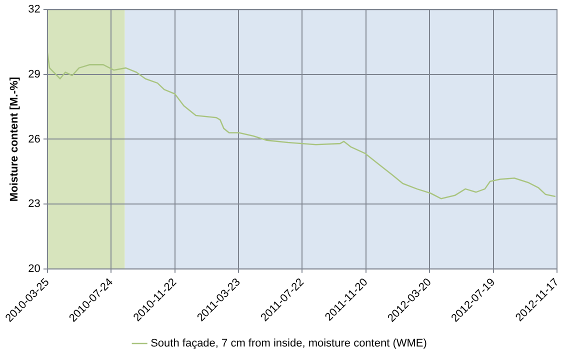  Describe the element at coordinates (288, 344) in the screenshot. I see `legend-label: South façade, 7 cm from inside, moisture content (WME)` at that location.